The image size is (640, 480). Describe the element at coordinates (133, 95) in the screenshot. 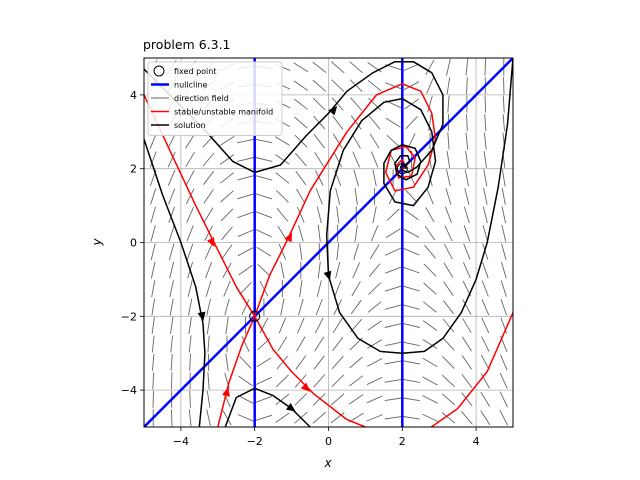

I see `y-tick-label: 4` at that location.